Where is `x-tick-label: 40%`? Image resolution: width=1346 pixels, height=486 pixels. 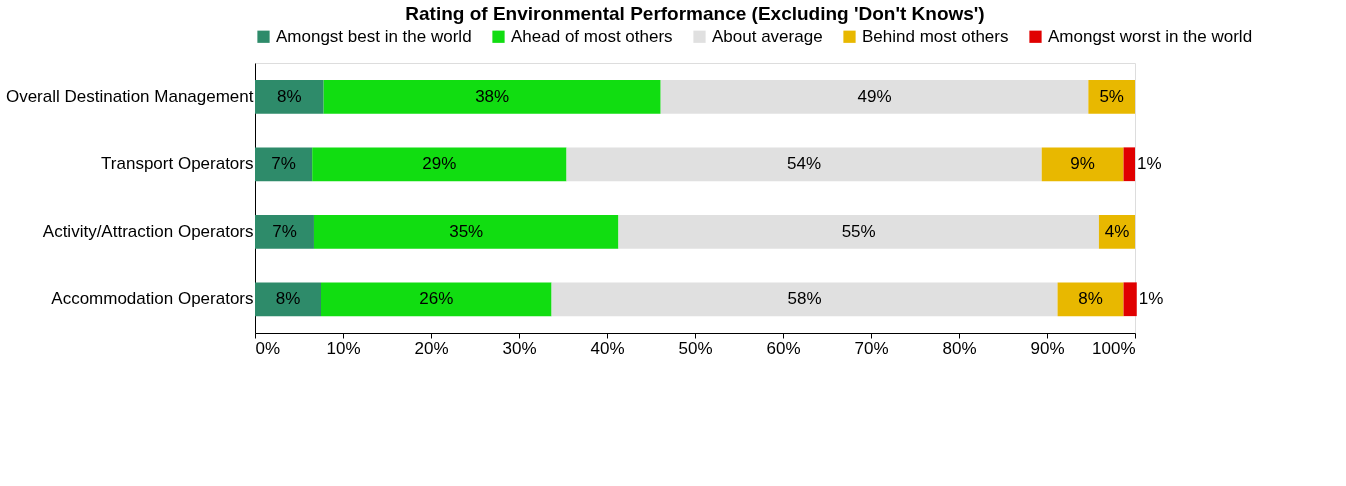 x-tick-label: 40% is located at coordinates (607, 348).